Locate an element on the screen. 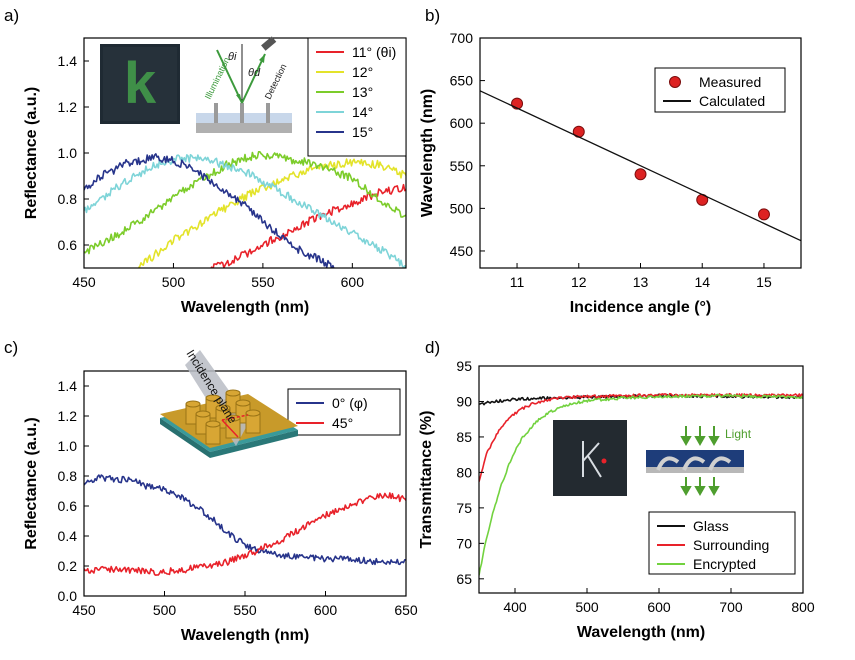  x-tick-label: 700 is located at coordinates (731, 607).